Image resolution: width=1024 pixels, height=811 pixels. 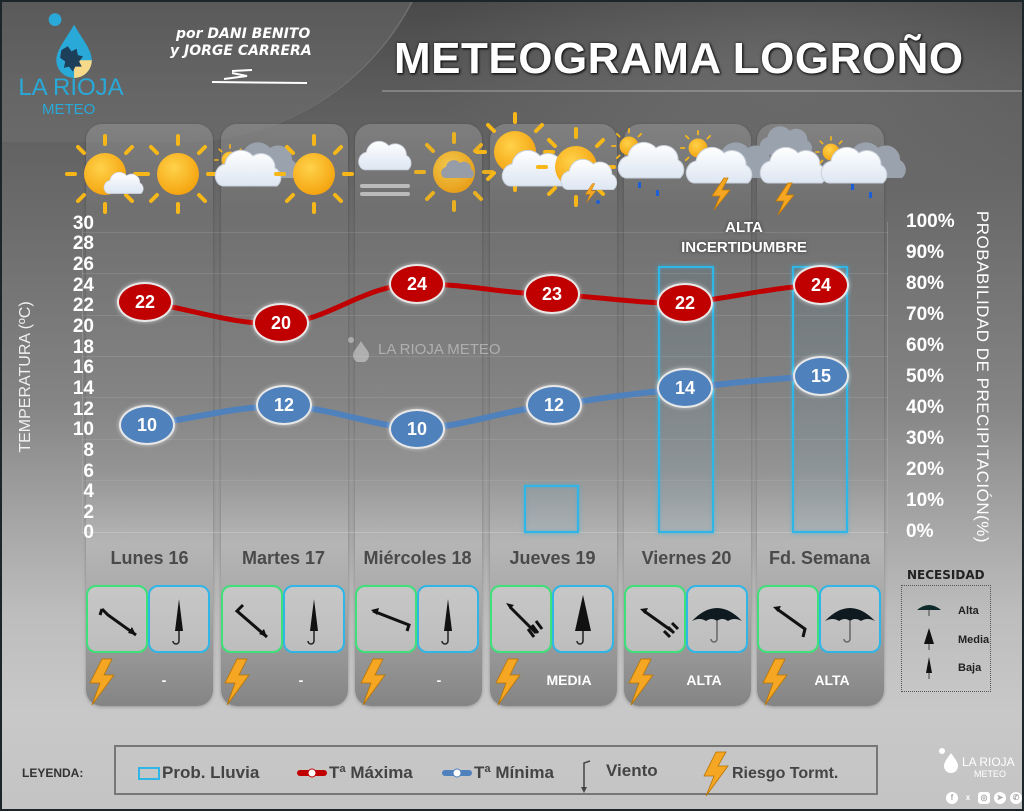 I want to click on y-tick: 10, so click(x=83, y=429).